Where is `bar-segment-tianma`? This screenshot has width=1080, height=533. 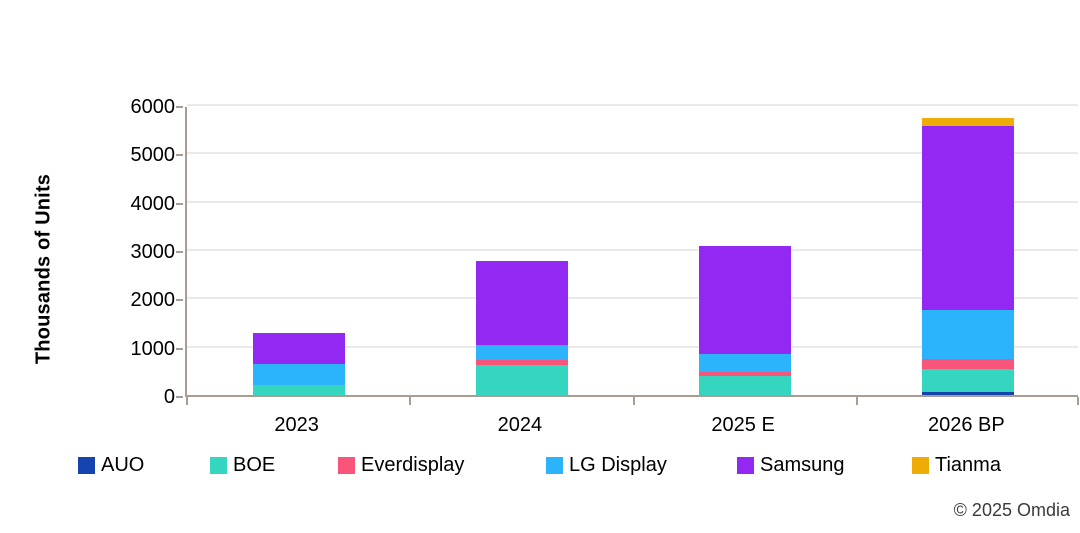 bar-segment-tianma is located at coordinates (968, 122).